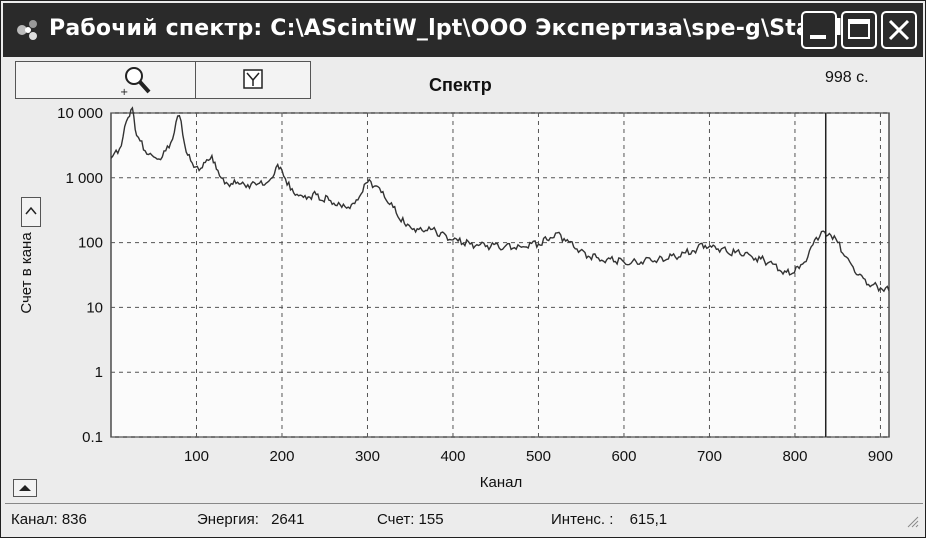  What do you see at coordinates (196, 456) in the screenshot?
I see `x-tick-label: 100` at bounding box center [196, 456].